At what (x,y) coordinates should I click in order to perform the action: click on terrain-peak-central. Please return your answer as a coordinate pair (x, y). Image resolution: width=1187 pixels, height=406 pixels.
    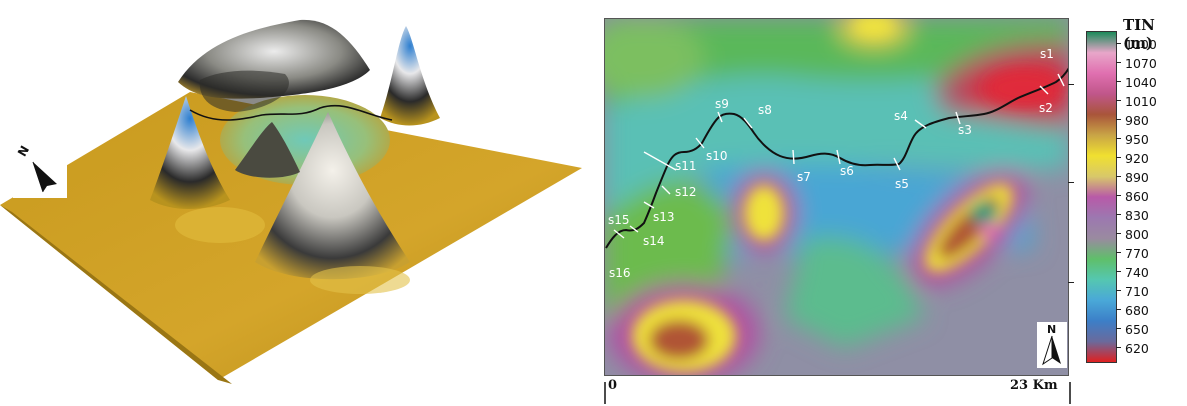
    Looking at the image, I should click on (332, 196).